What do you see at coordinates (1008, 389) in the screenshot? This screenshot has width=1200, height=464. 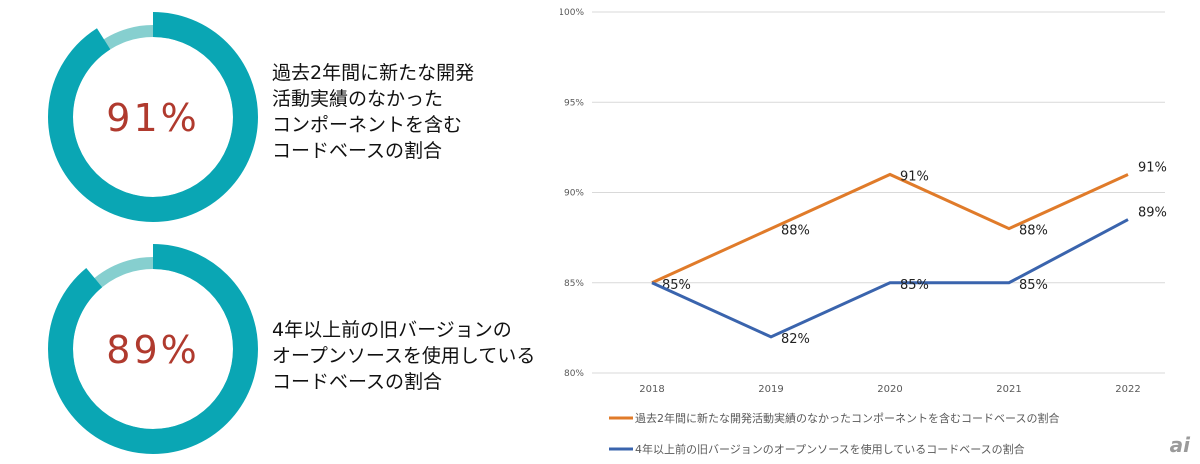 I see `x-tick-label: 2021` at bounding box center [1008, 389].